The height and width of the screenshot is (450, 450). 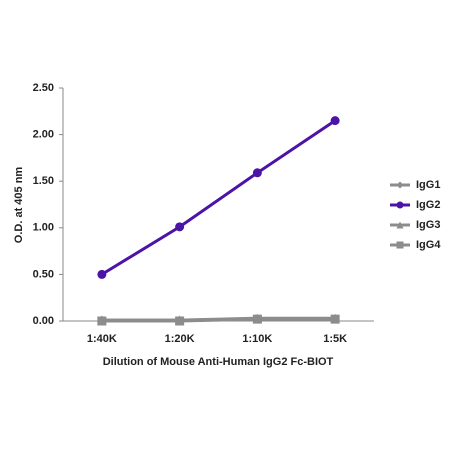 I want to click on y-tick-label: 2.50, so click(x=43, y=88).